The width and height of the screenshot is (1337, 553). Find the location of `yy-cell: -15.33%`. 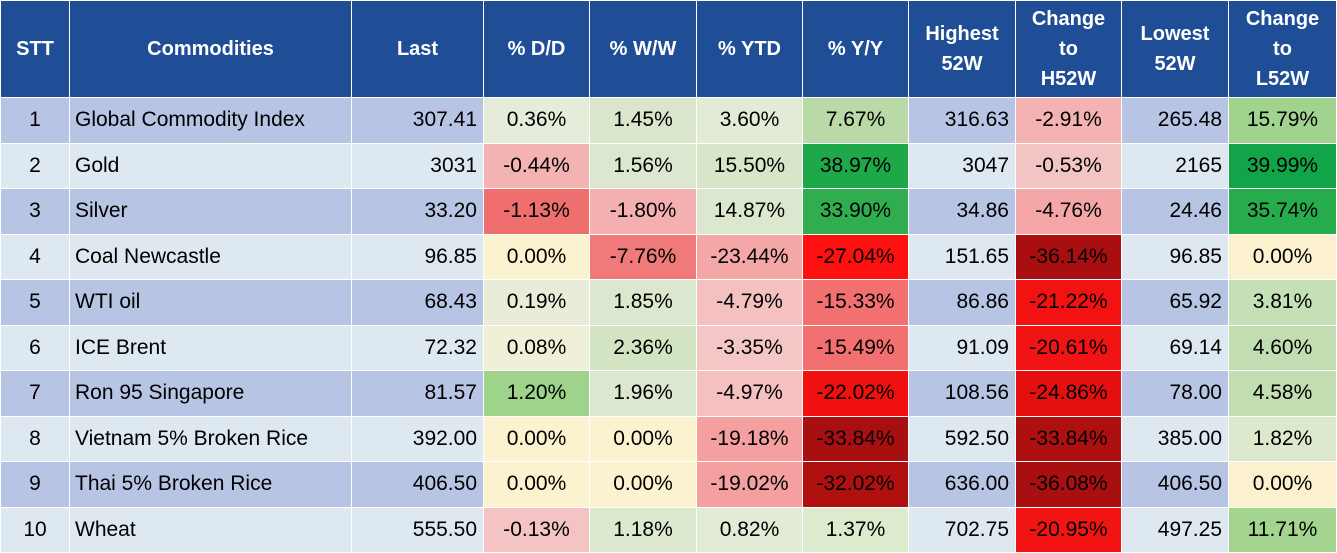

yy-cell: -15.33% is located at coordinates (855, 302).